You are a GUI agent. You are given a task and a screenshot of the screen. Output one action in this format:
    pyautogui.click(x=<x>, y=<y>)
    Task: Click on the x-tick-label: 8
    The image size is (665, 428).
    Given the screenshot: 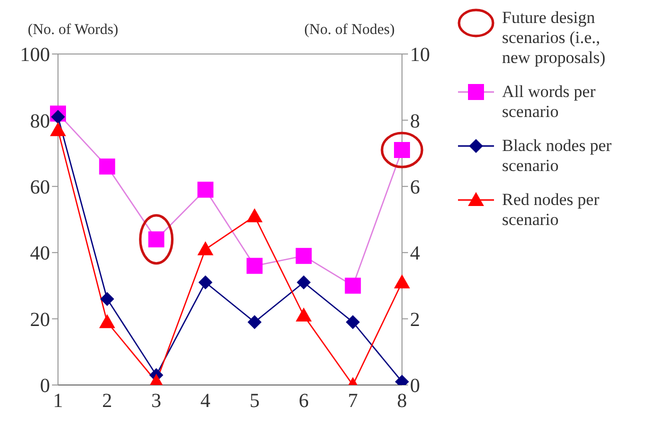 What is the action you would take?
    pyautogui.click(x=402, y=401)
    